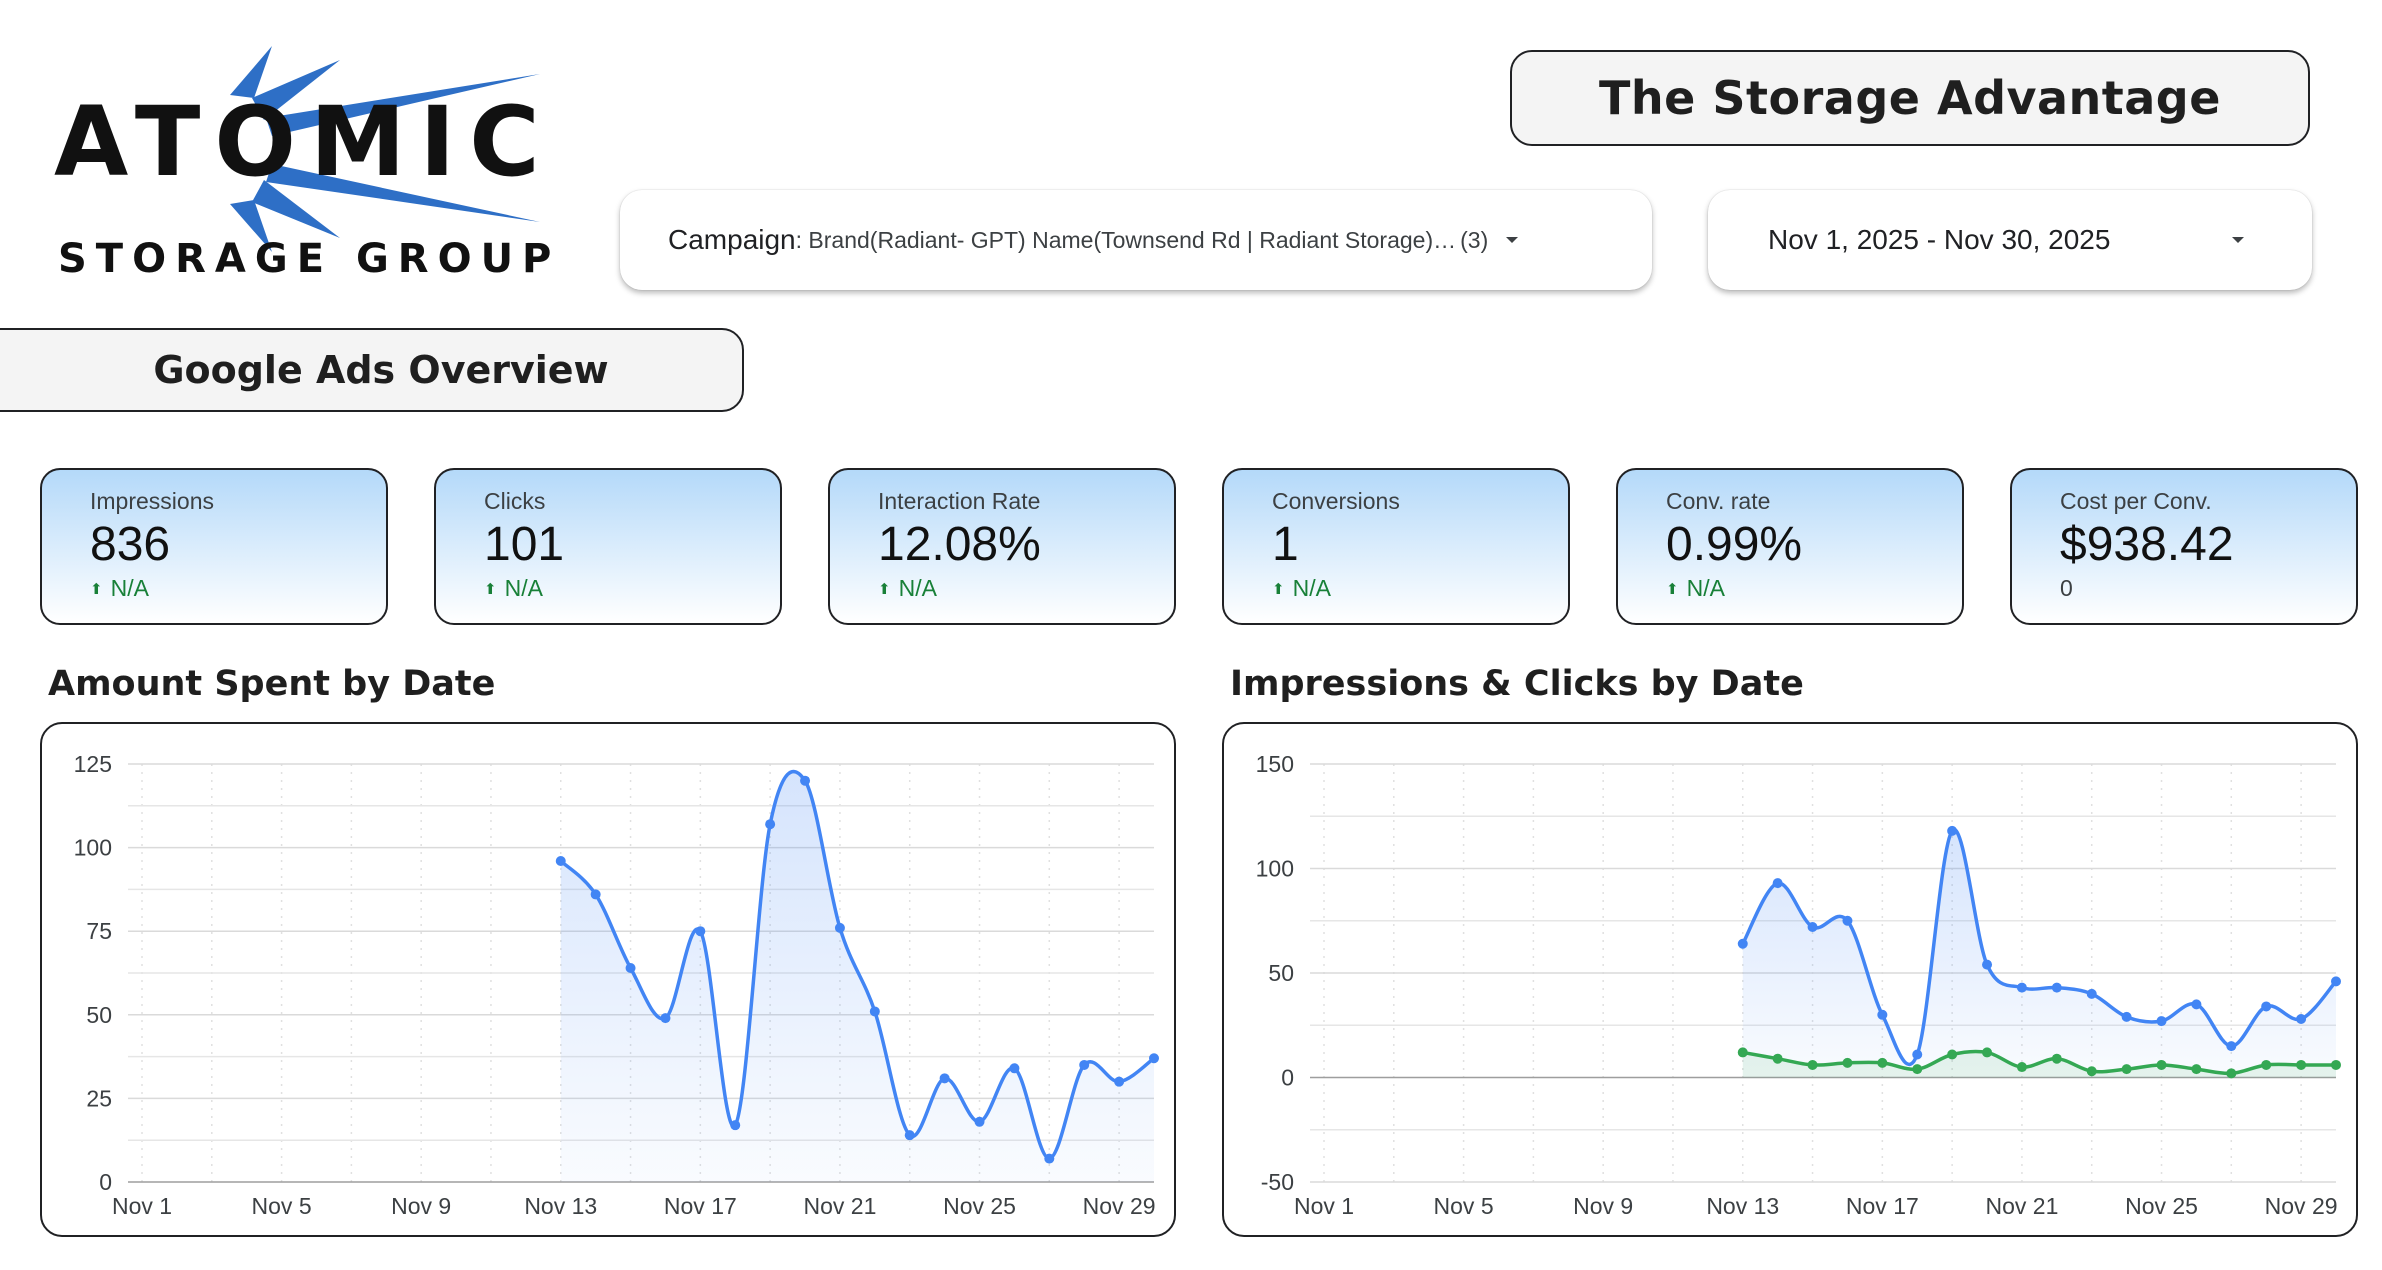 This screenshot has width=2382, height=1270. What do you see at coordinates (1939, 239) in the screenshot?
I see `date-range-value: Nov 1, 2025 - Nov 30, 2025` at bounding box center [1939, 239].